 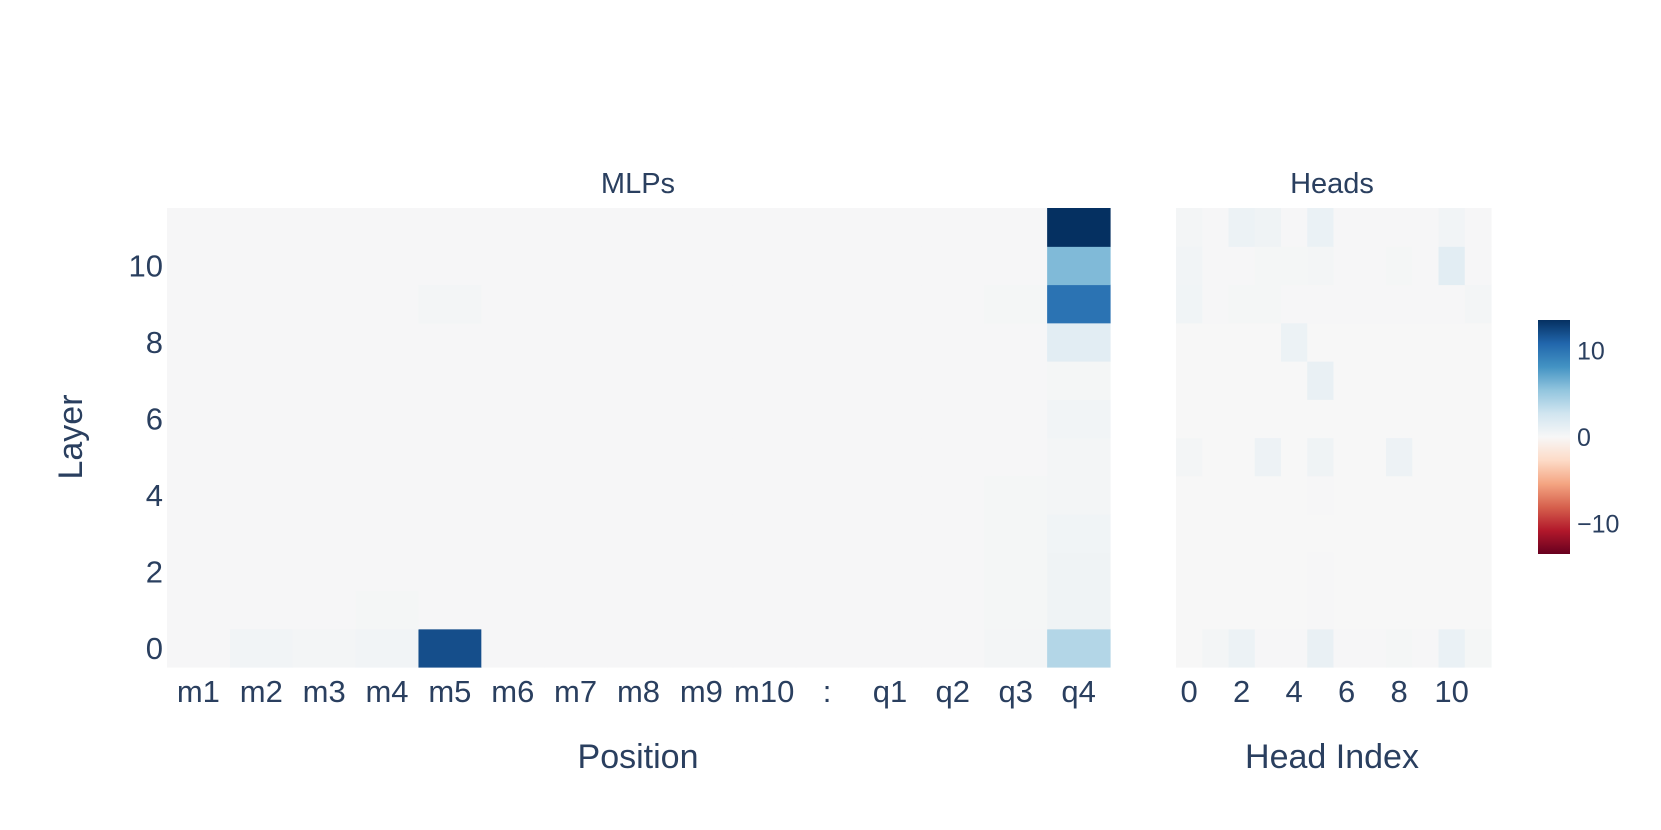 I want to click on mlp-x-tick-label: m5, so click(x=449, y=691).